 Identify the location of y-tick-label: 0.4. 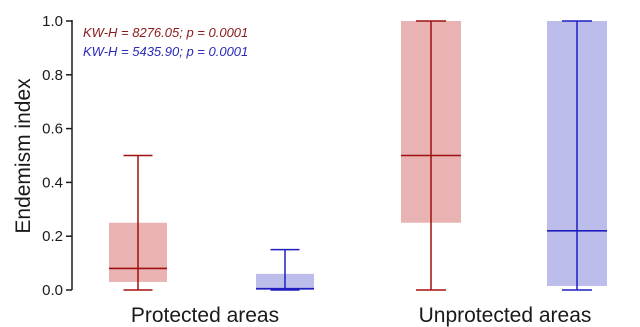
(52, 182).